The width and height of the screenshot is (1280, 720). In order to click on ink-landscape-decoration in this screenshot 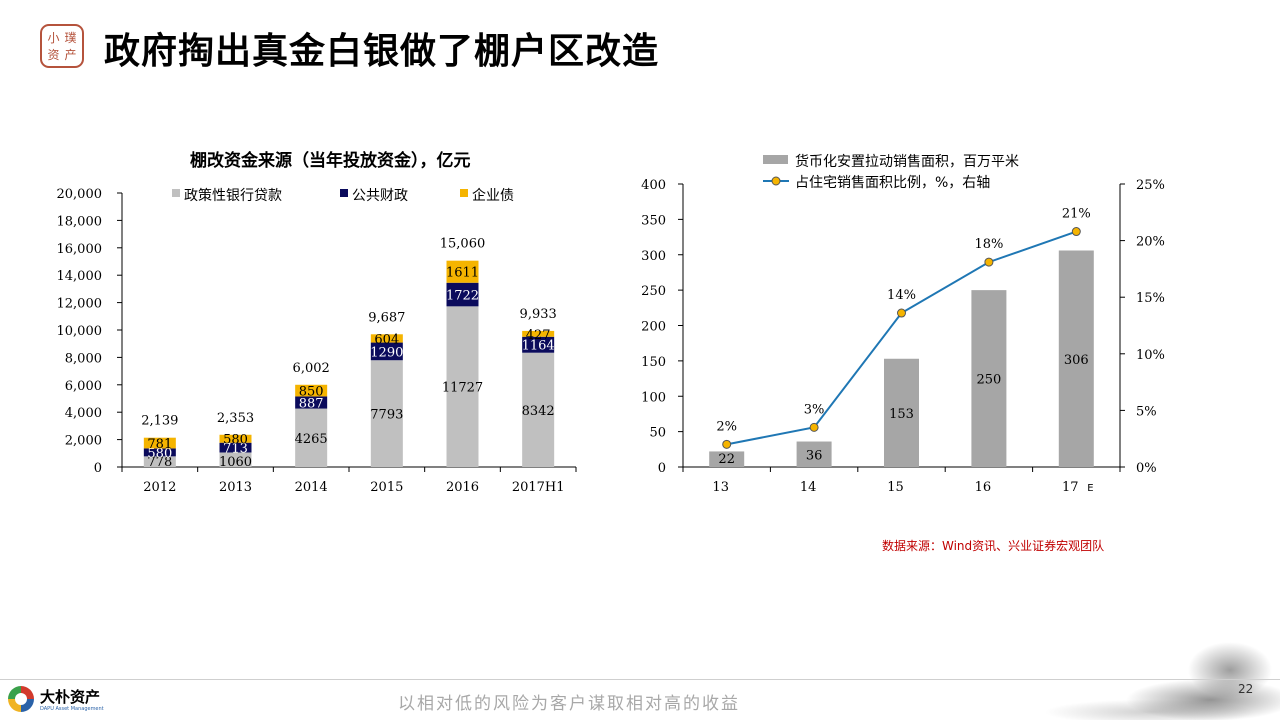, I will do `click(1140, 675)`.